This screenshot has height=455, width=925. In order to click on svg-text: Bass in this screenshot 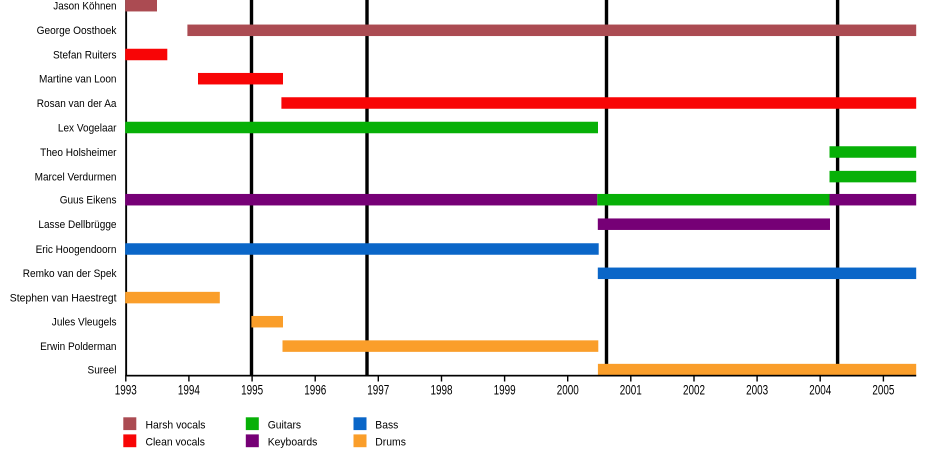, I will do `click(386, 426)`.